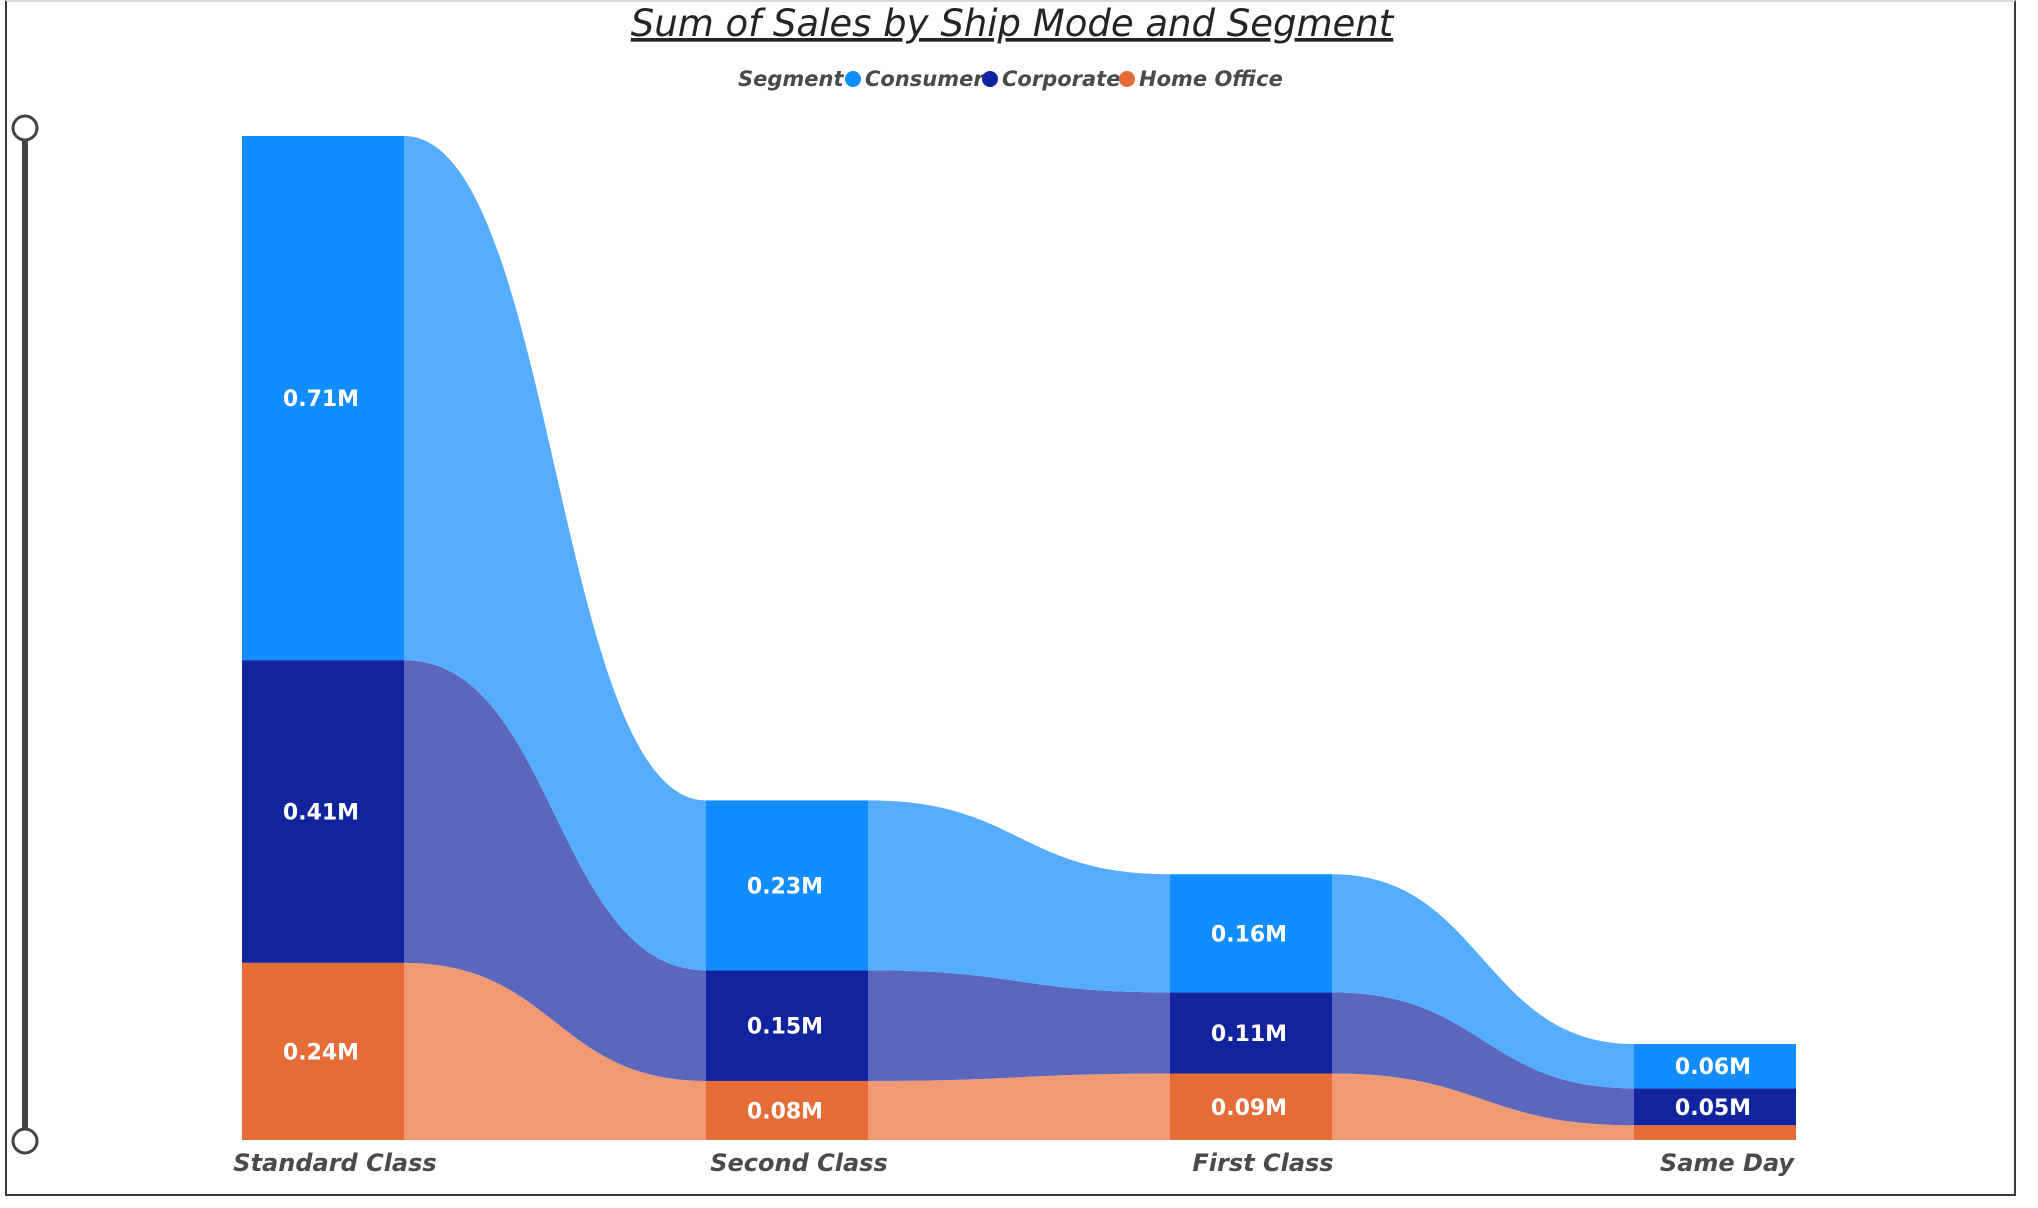 The width and height of the screenshot is (2038, 1208). I want to click on slider-handle-bottom, so click(25, 1141).